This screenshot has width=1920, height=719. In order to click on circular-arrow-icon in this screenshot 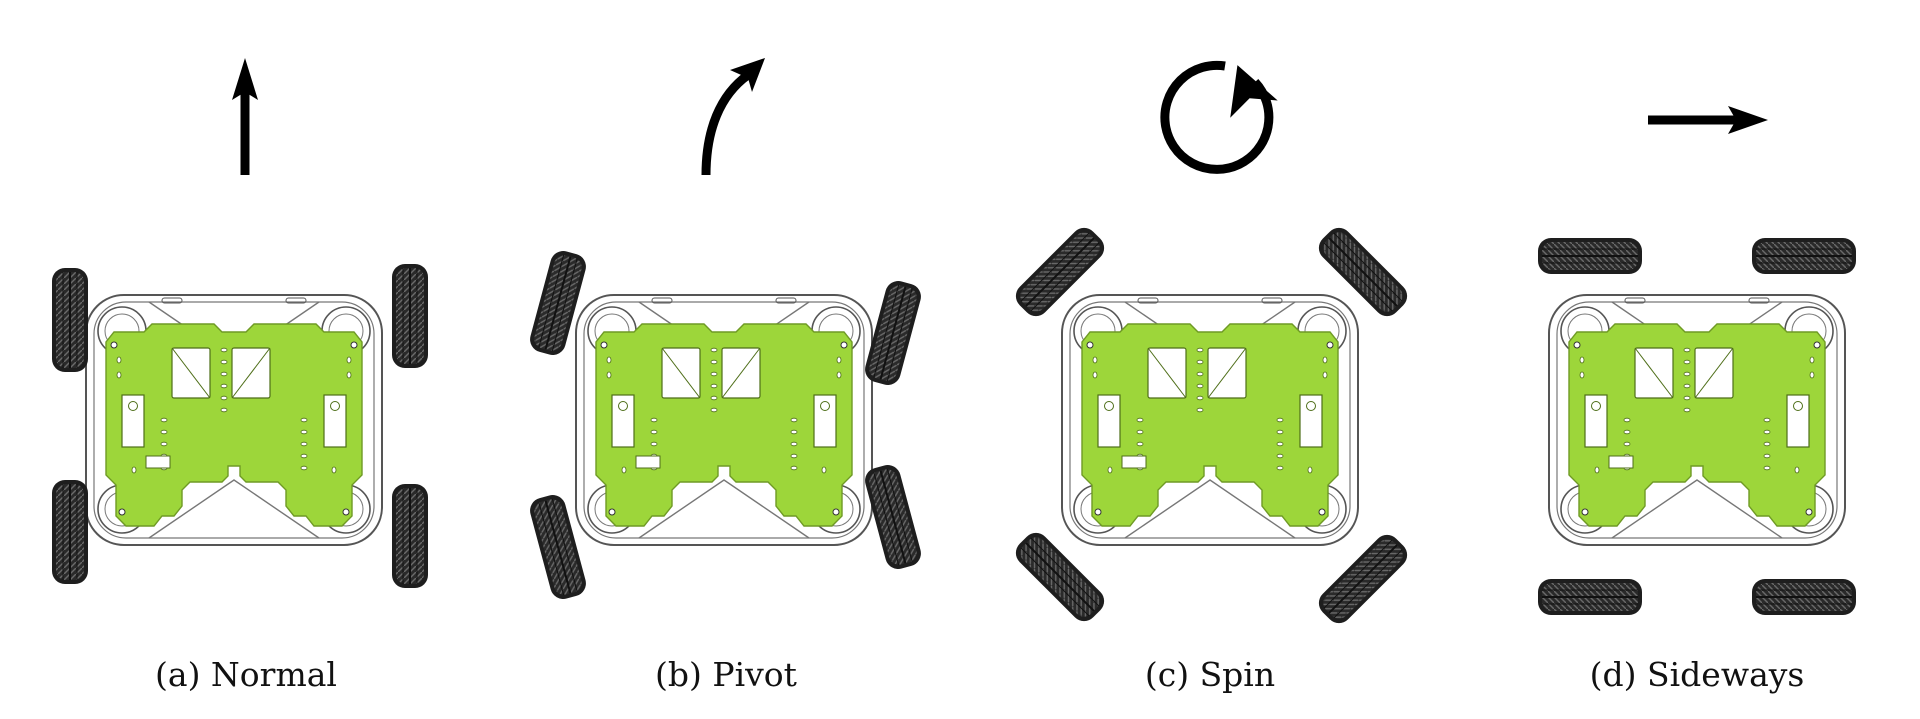, I will do `click(1219, 117)`.